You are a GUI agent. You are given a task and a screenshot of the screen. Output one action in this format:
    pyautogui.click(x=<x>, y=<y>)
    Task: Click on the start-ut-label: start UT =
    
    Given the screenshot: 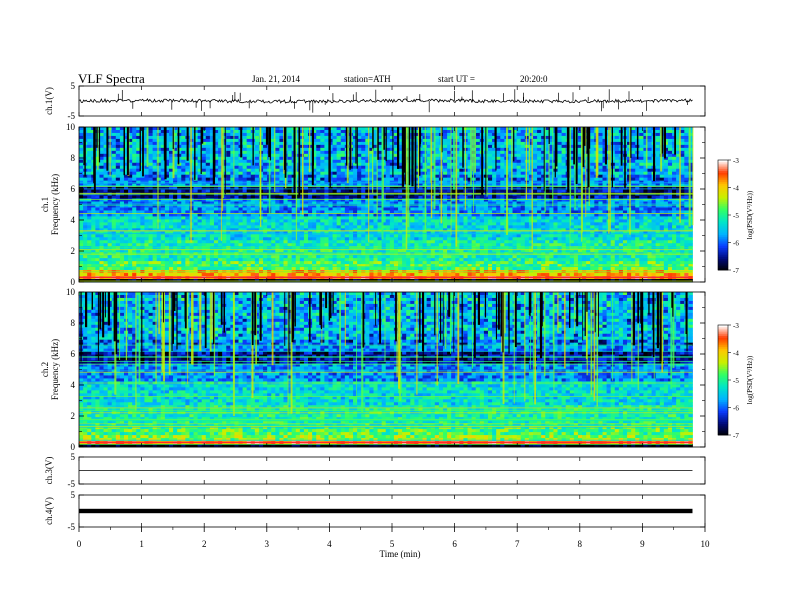 What is the action you would take?
    pyautogui.click(x=456, y=79)
    